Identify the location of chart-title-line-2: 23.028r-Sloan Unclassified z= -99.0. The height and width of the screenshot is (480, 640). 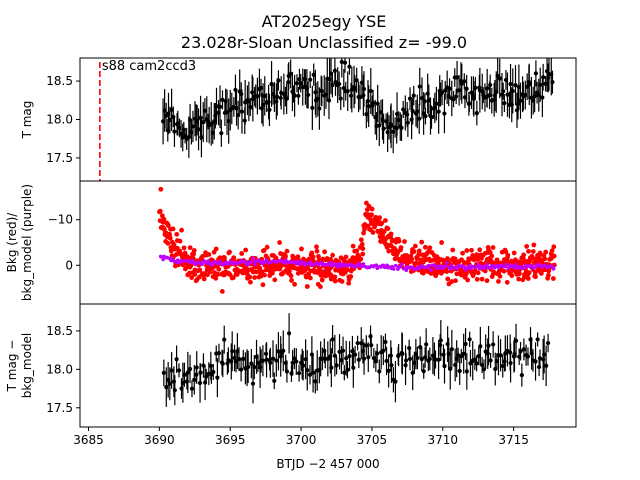
(324, 42).